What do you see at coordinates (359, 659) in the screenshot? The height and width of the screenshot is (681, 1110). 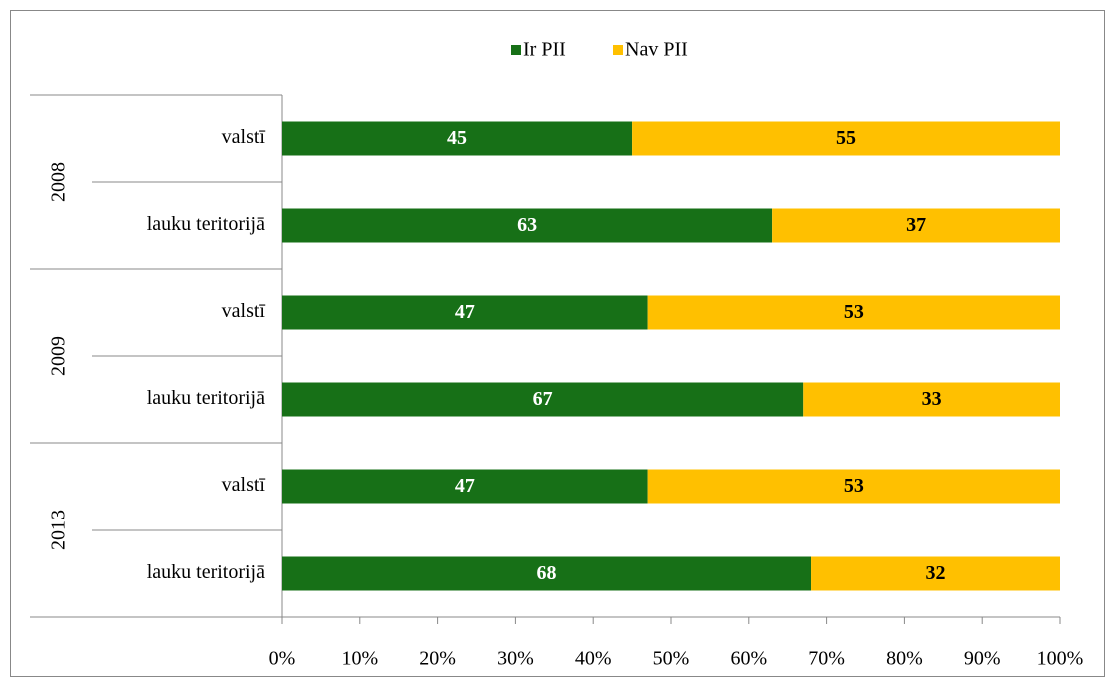 I see `x-tick-label: 10%` at bounding box center [359, 659].